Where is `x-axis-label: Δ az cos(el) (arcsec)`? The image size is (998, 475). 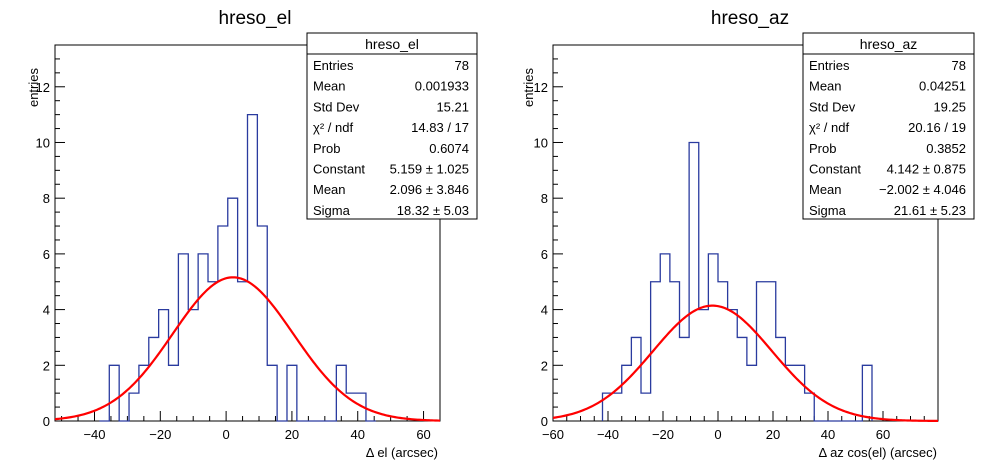
x-axis-label: Δ az cos(el) (arcsec) is located at coordinates (878, 452).